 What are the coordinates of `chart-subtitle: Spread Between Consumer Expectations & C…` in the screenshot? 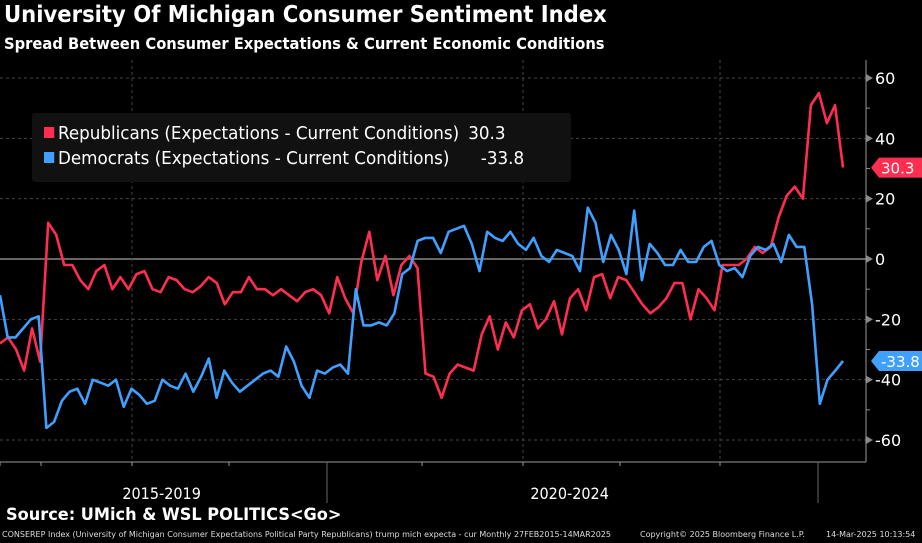 It's located at (304, 43).